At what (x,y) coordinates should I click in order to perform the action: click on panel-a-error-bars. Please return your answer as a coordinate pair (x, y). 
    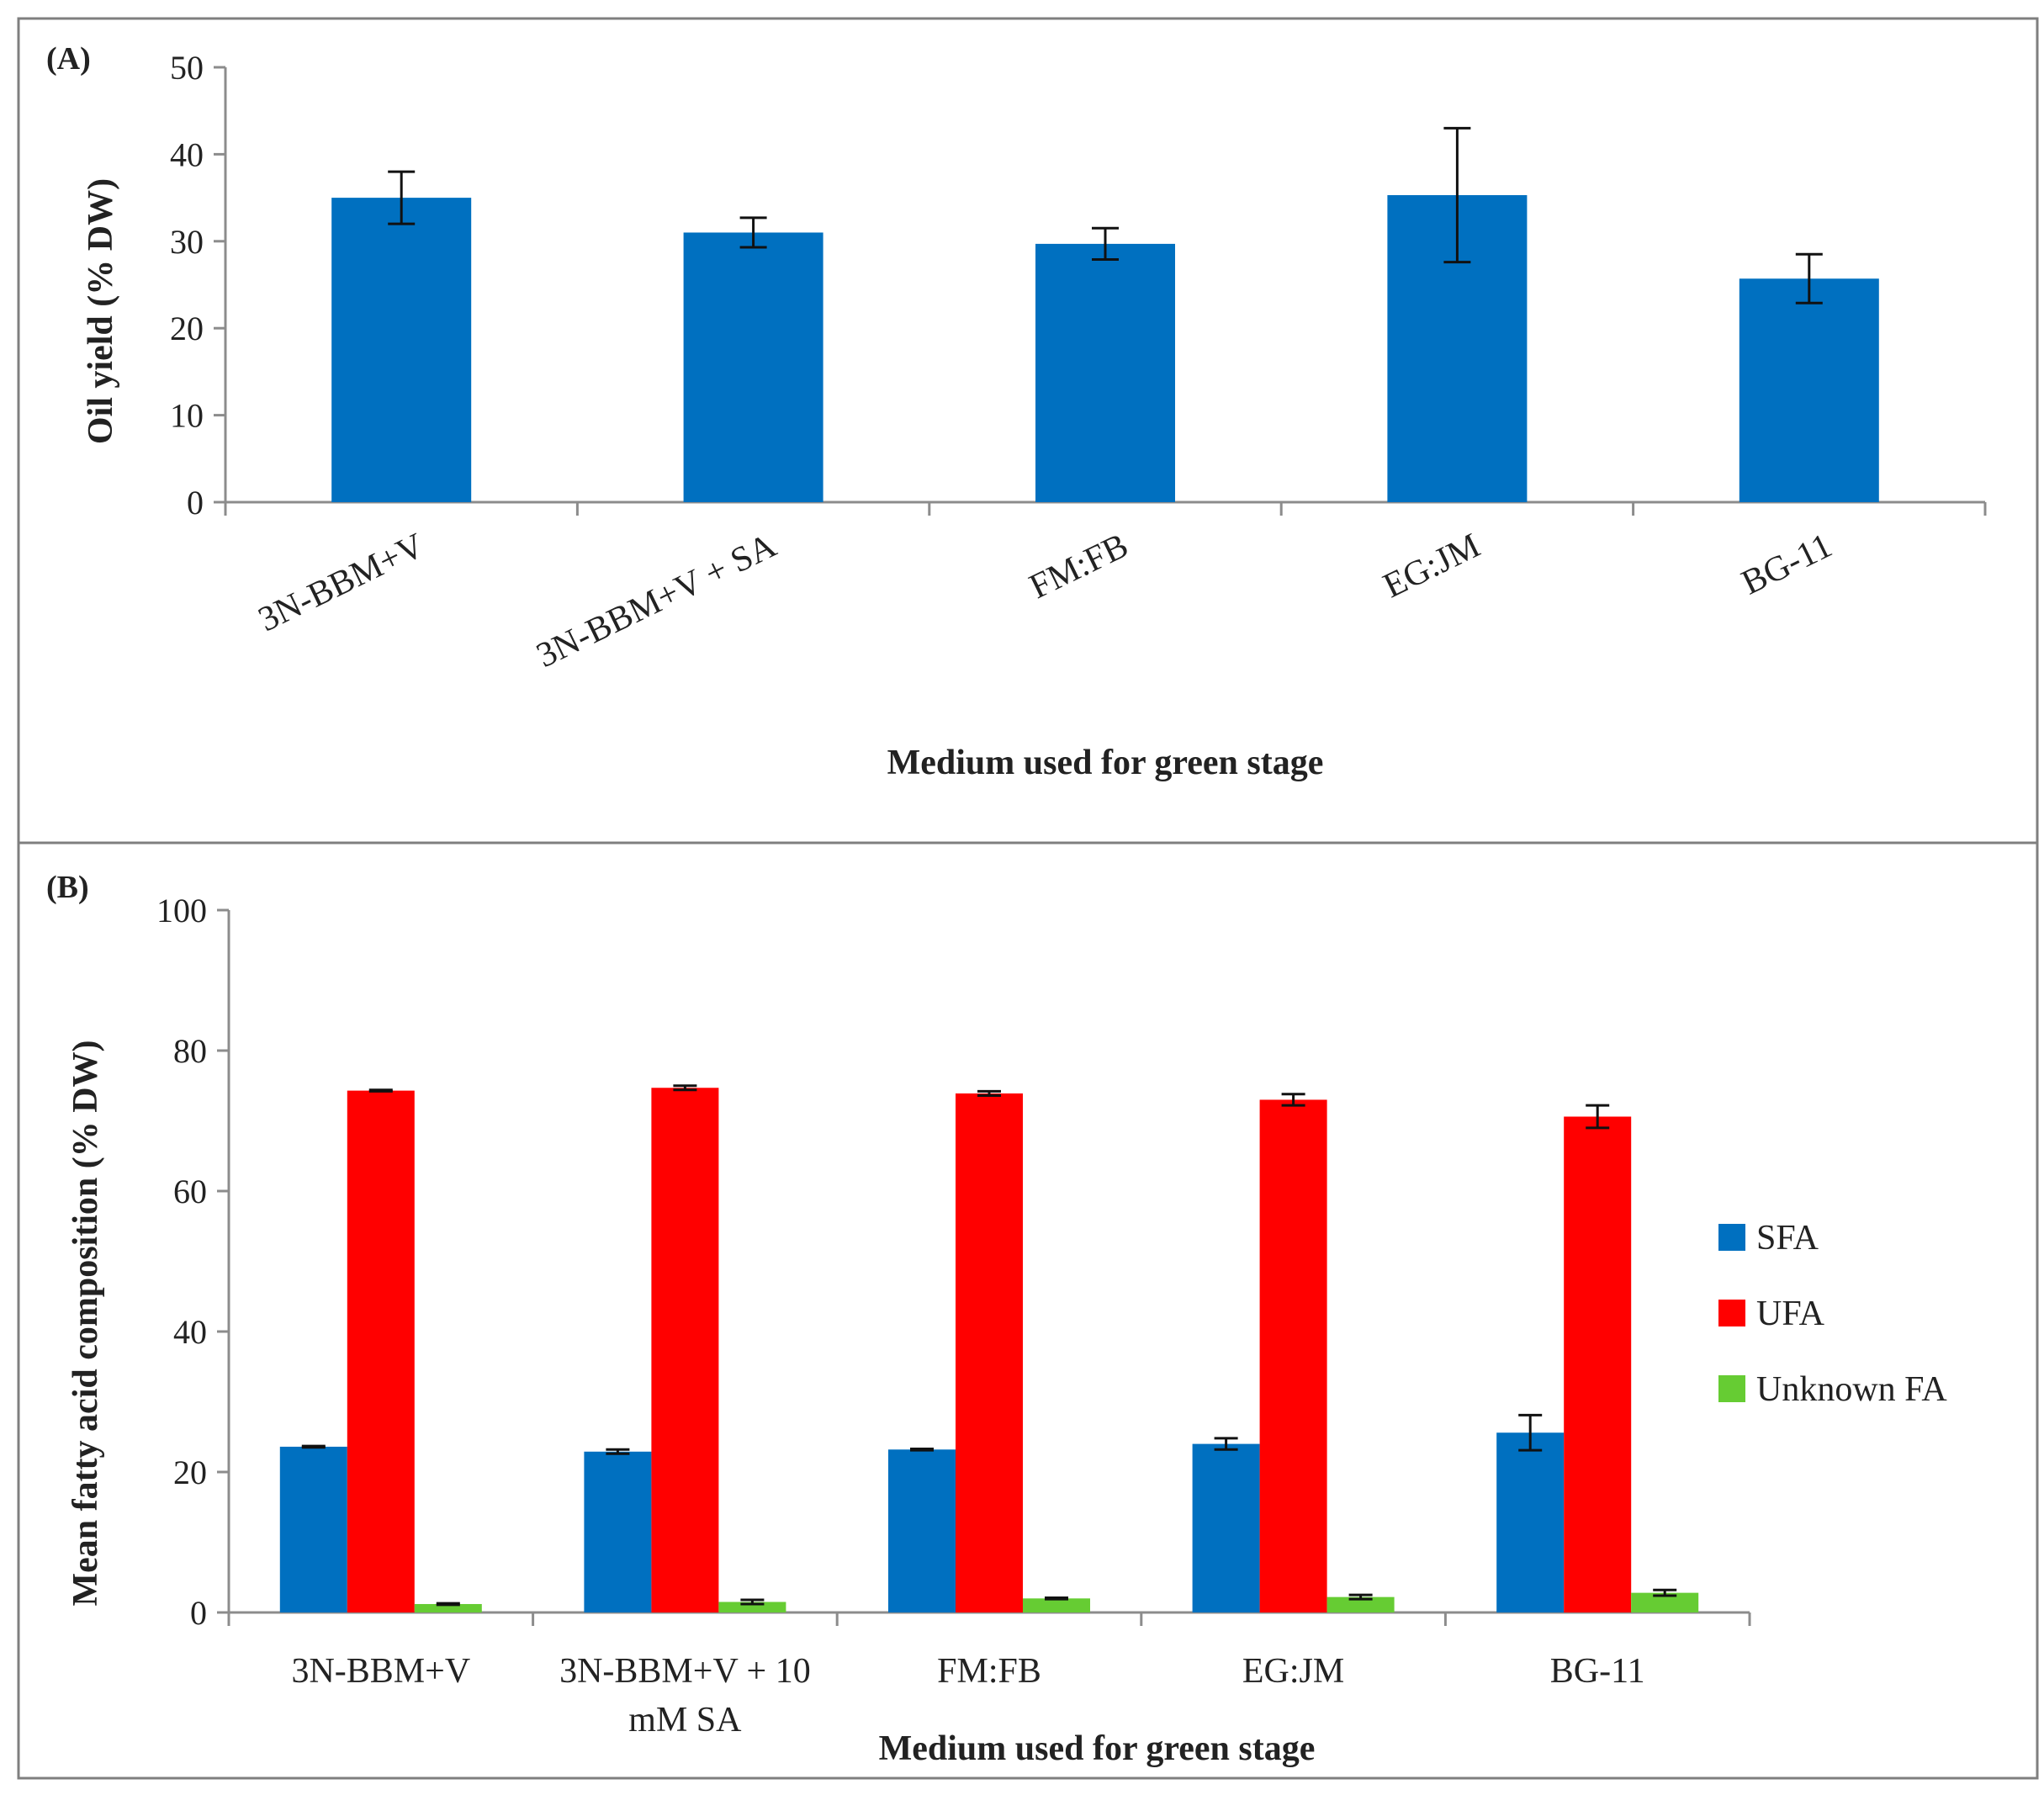
    Looking at the image, I should click on (1105, 215).